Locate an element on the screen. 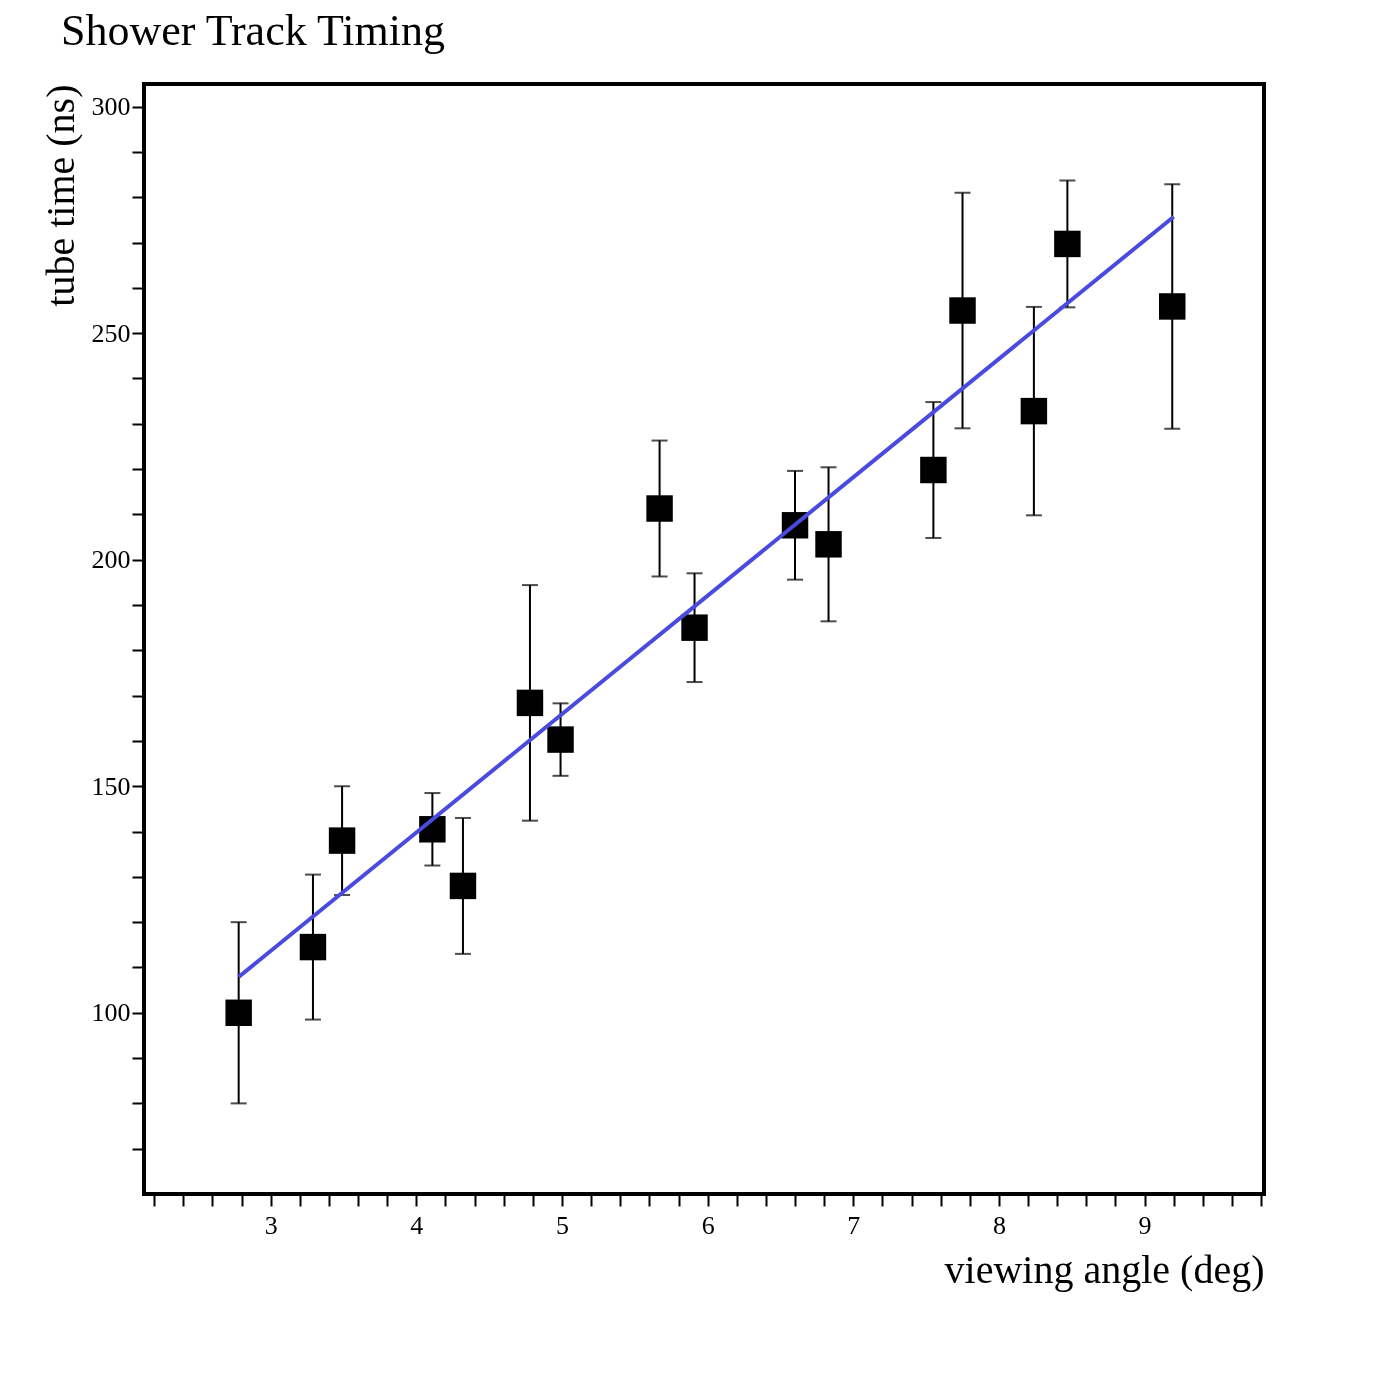  x-tick-label: 3 is located at coordinates (271, 1225).